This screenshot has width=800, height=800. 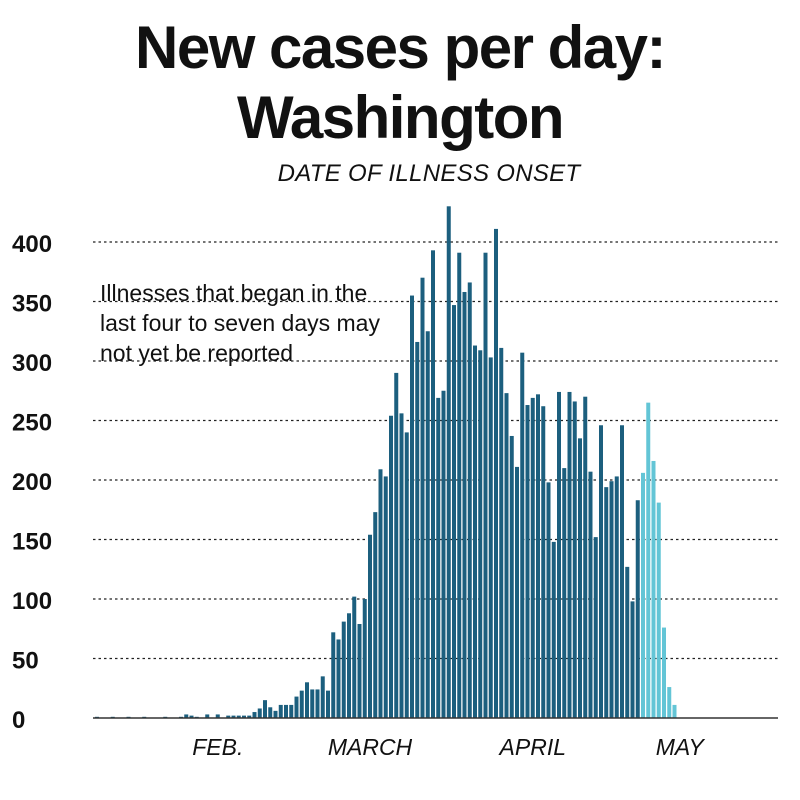 I want to click on y-tick-label: 150, so click(x=32, y=542).